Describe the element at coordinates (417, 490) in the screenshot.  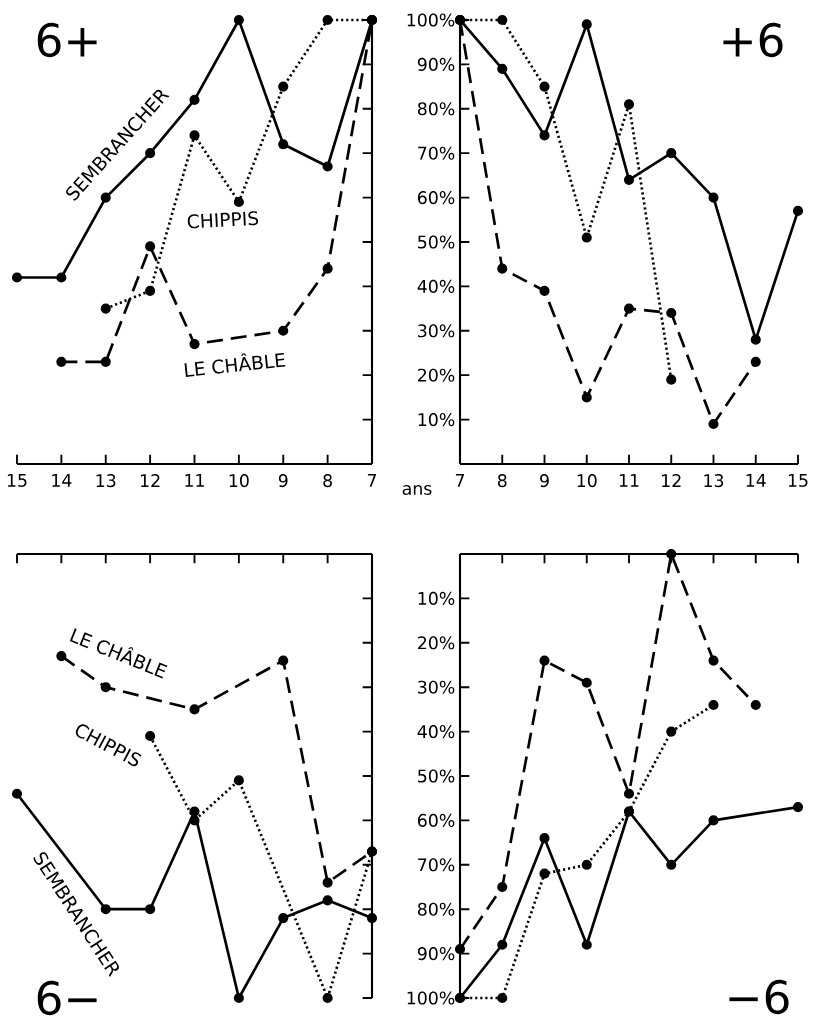
I see `x-axis-title: ans` at that location.